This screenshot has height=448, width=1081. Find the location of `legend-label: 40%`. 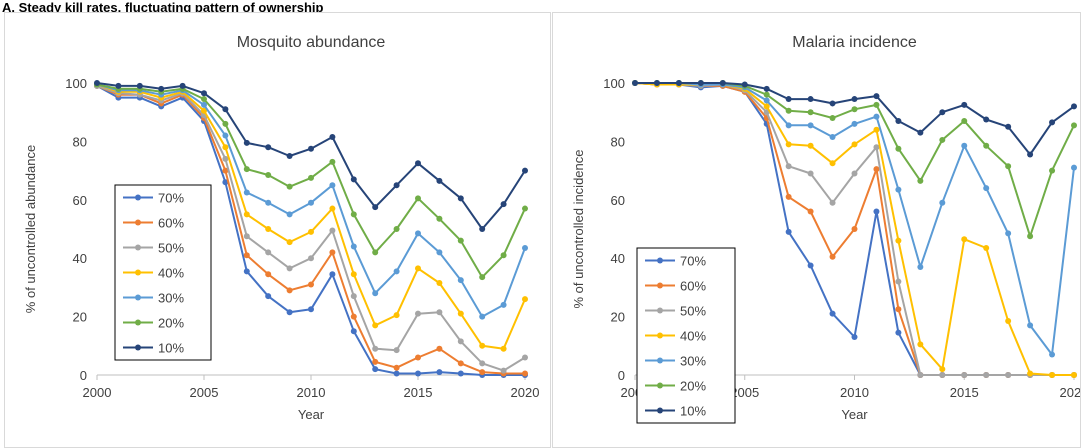

legend-label: 40% is located at coordinates (693, 336).